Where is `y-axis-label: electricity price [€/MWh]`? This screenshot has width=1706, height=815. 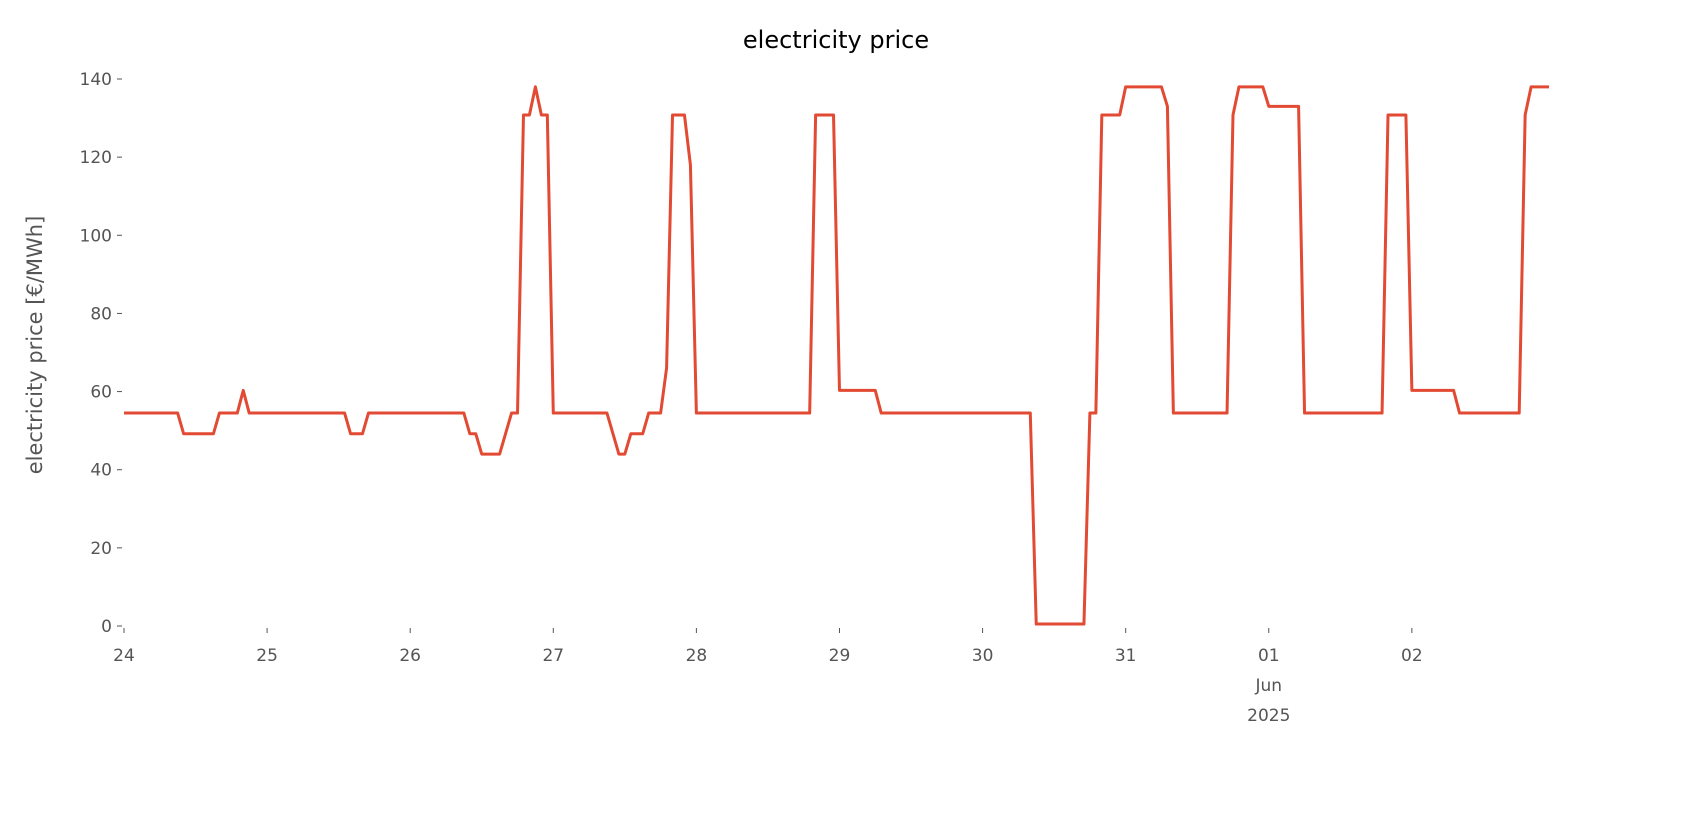
y-axis-label: electricity price [€/MWh] is located at coordinates (35, 345).